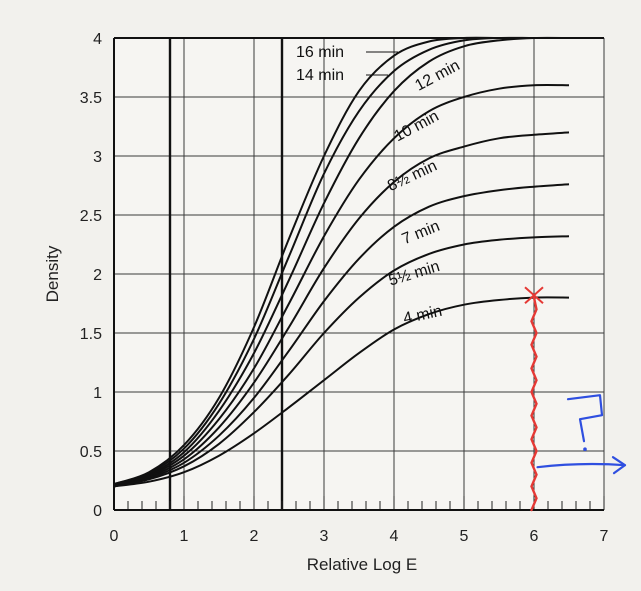 The width and height of the screenshot is (641, 591). Describe the element at coordinates (97, 157) in the screenshot. I see `y-tick-label: 3` at that location.